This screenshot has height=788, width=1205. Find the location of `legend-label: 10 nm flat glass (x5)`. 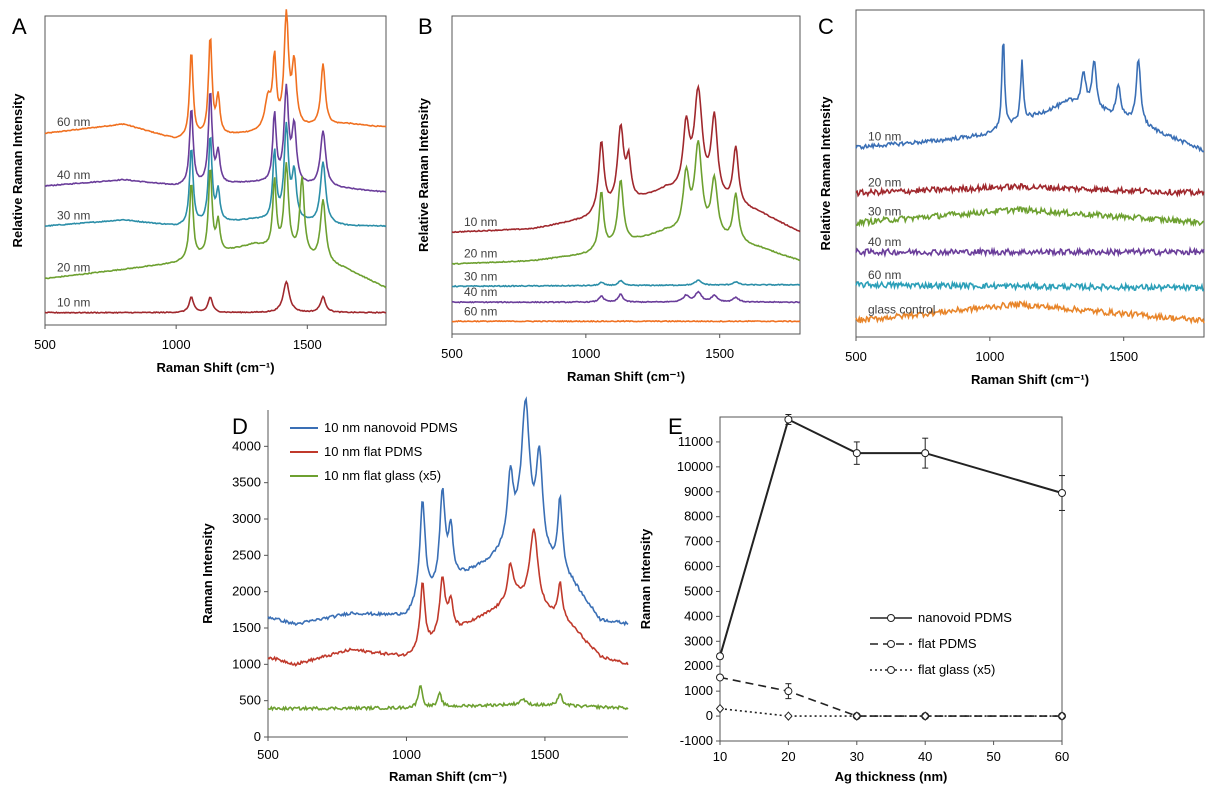

legend-label: 10 nm flat glass (x5) is located at coordinates (382, 475).